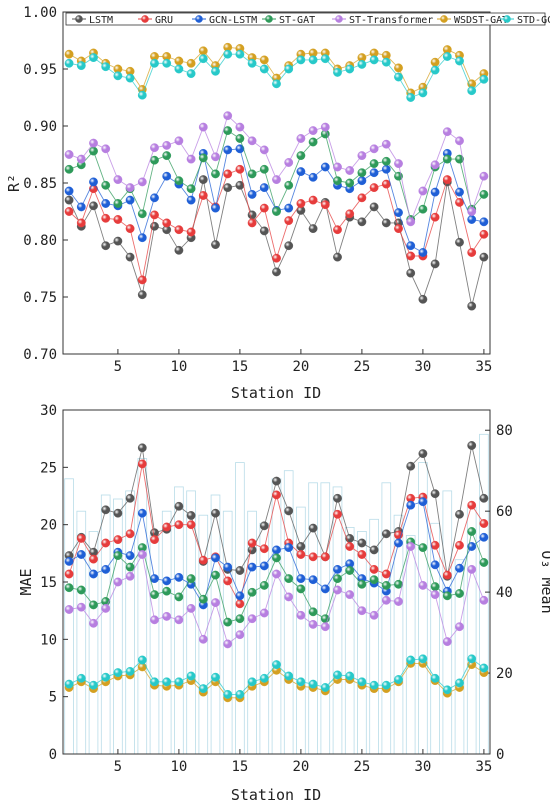 This screenshot has height=806, width=550. I want to click on r2-y-ticks: 0.70 0.75 0.80 0.85 0.90 0.95 1.00, so click(45, 184).